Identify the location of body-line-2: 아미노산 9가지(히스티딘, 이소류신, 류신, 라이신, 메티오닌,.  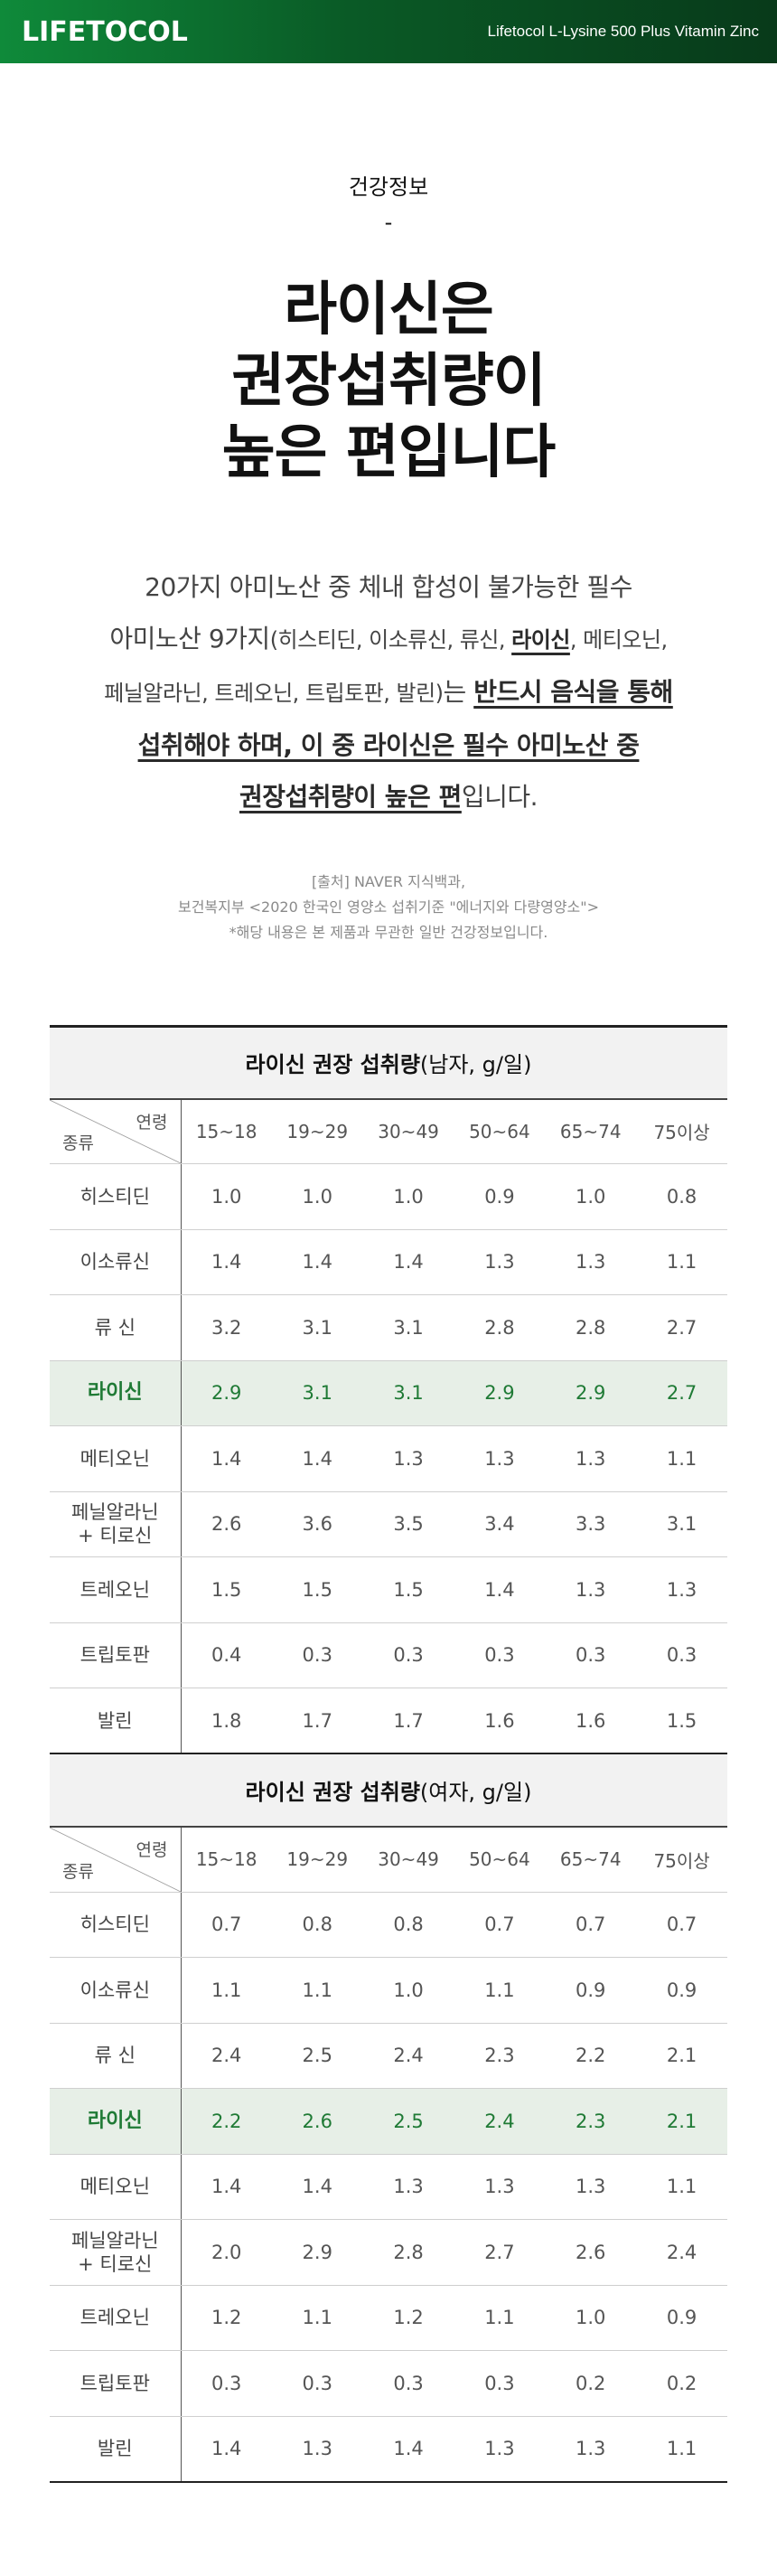
(389, 639).